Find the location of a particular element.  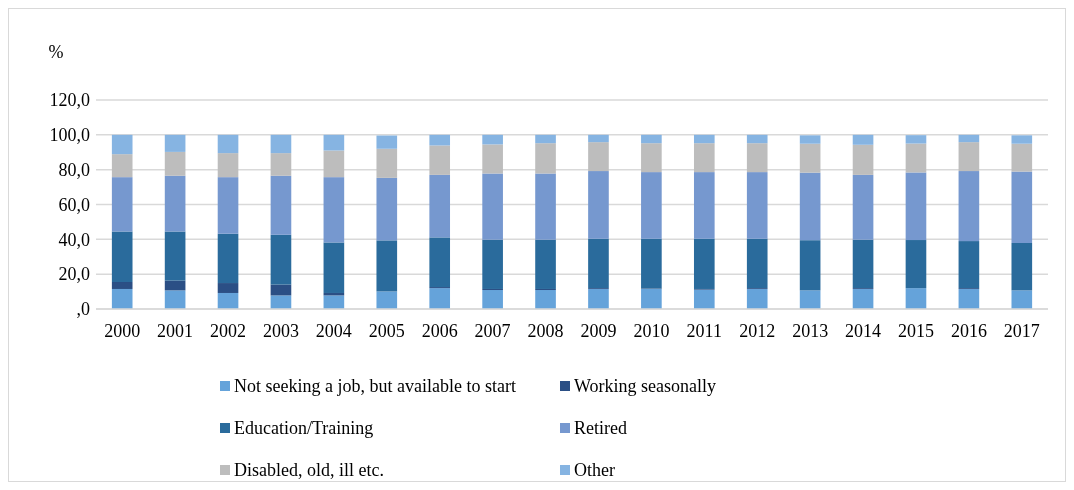

x-tick-label: 2014 is located at coordinates (863, 331).